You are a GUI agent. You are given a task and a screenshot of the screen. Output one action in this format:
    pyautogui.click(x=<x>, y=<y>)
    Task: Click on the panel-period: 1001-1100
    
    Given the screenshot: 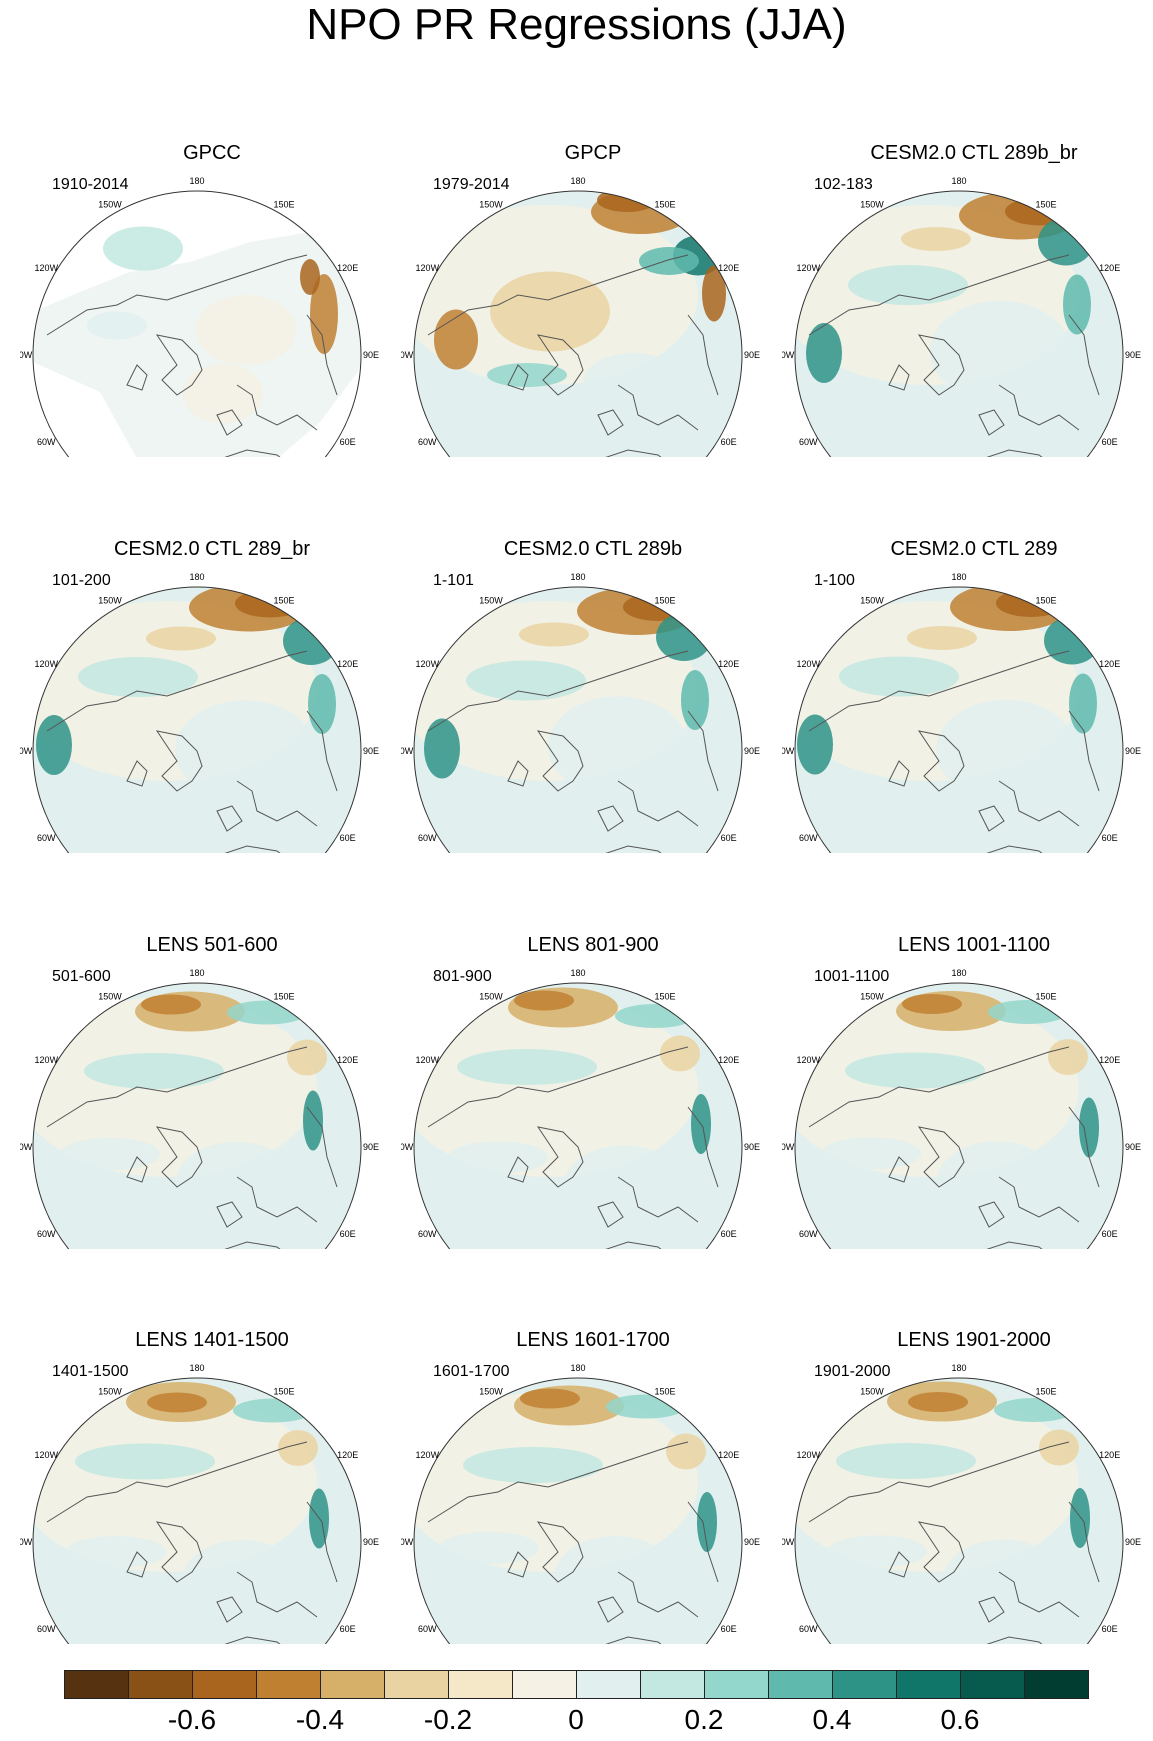 What is the action you would take?
    pyautogui.click(x=852, y=976)
    